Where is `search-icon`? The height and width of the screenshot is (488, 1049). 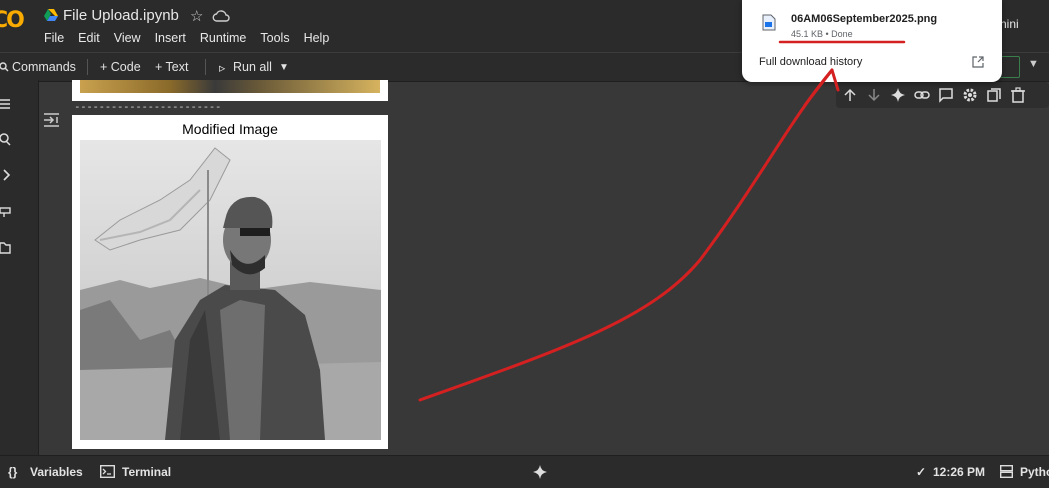
search-icon is located at coordinates (5, 67).